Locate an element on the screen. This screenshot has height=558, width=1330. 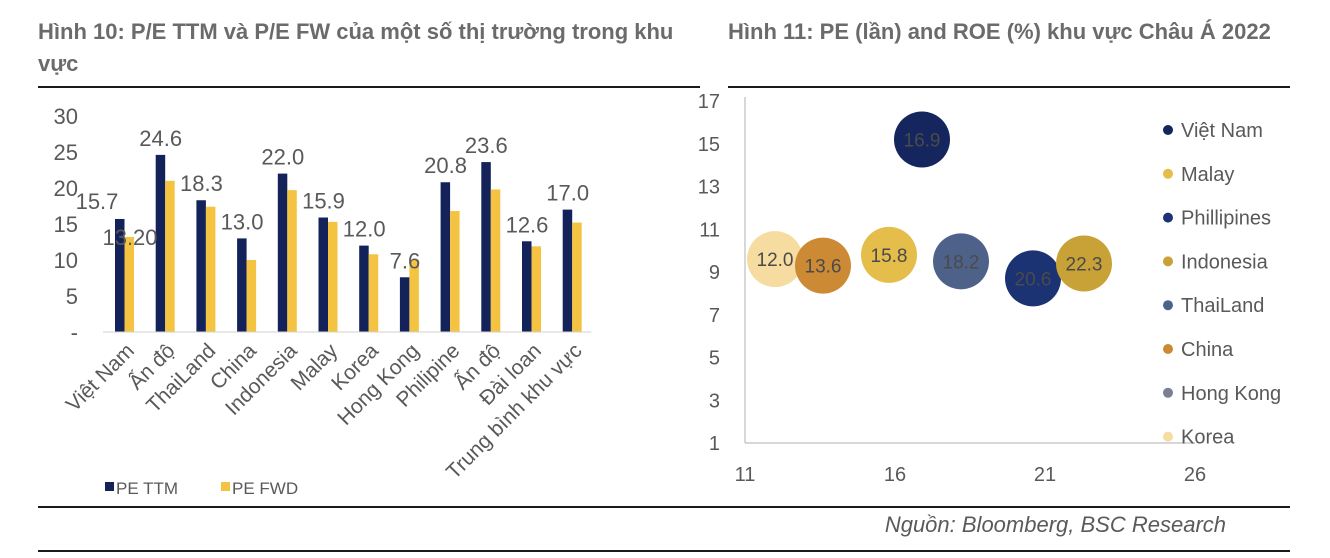
right-top-rule is located at coordinates (1009, 87).